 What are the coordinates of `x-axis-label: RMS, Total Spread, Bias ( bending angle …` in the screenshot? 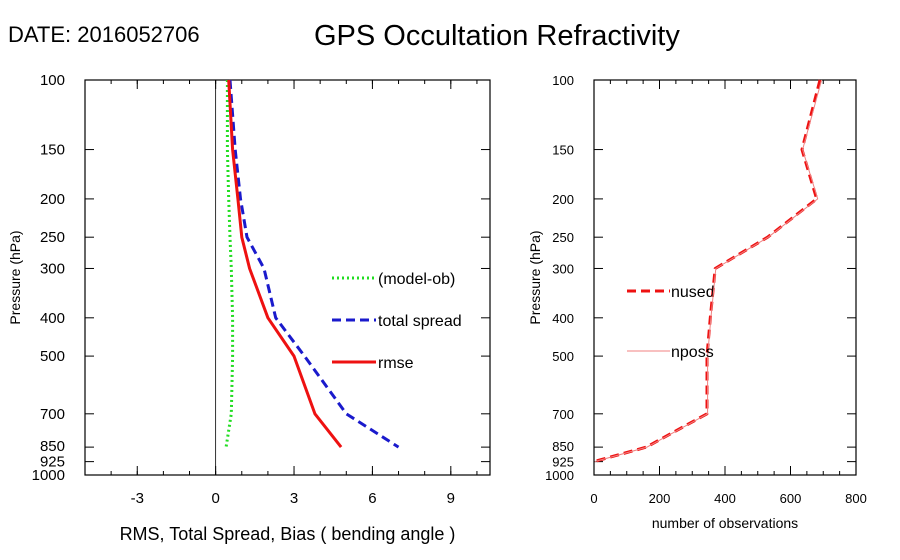 It's located at (288, 534).